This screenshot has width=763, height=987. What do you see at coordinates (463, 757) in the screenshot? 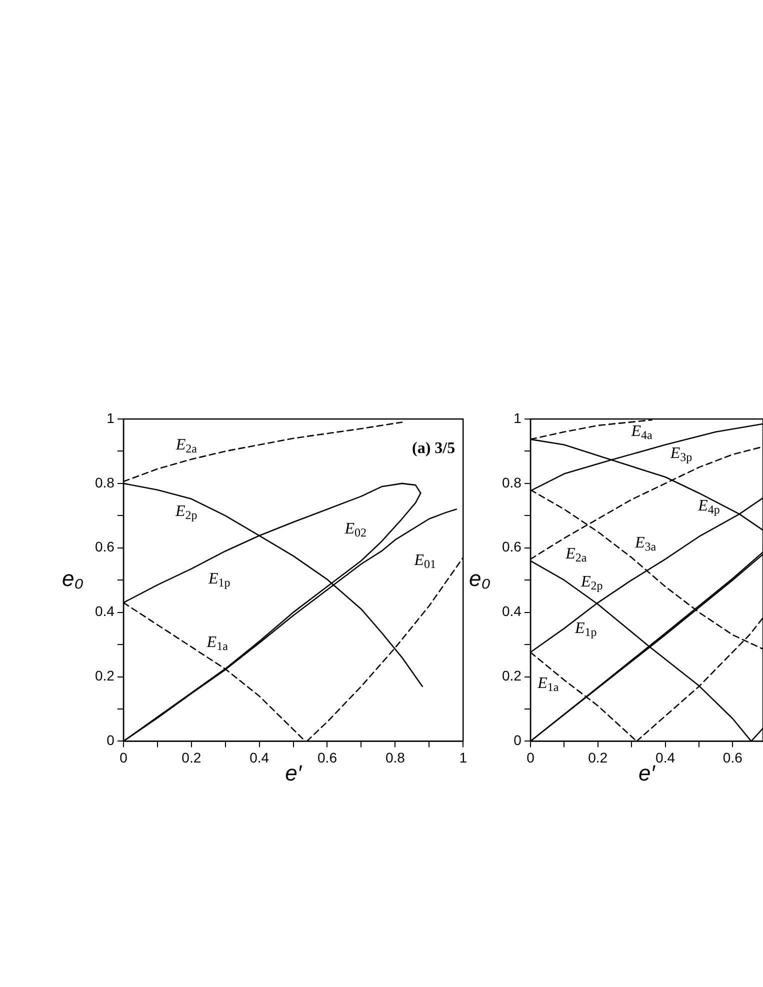
I see `x-tick-label: 1` at bounding box center [463, 757].